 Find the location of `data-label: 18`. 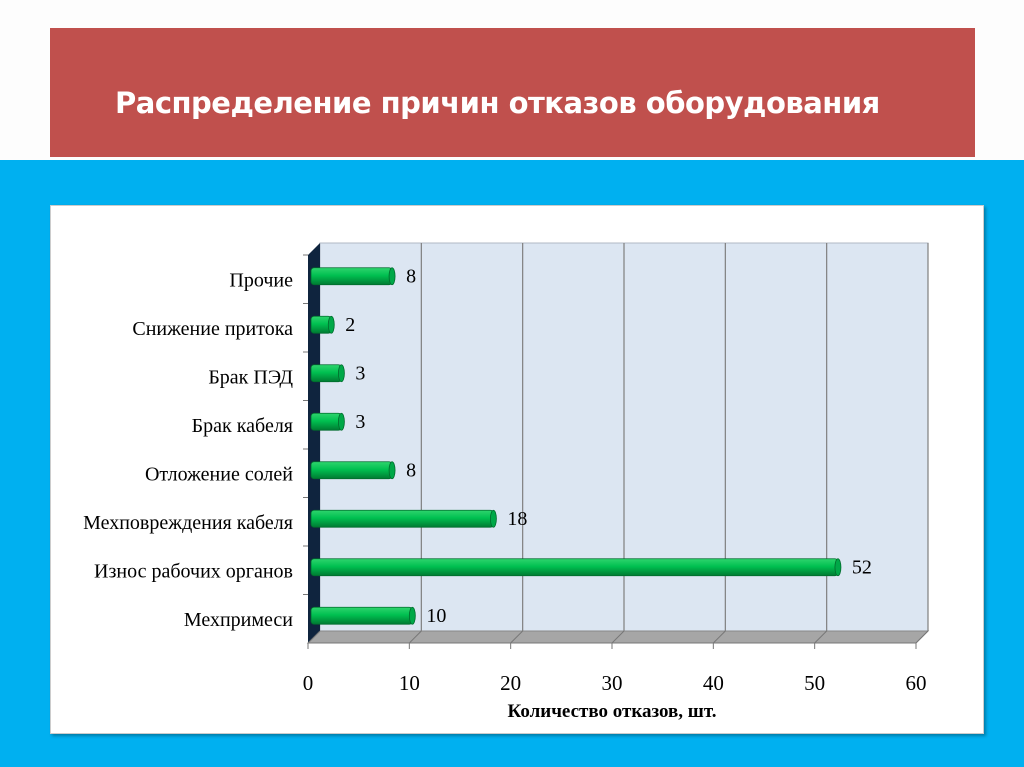

data-label: 18 is located at coordinates (517, 519).